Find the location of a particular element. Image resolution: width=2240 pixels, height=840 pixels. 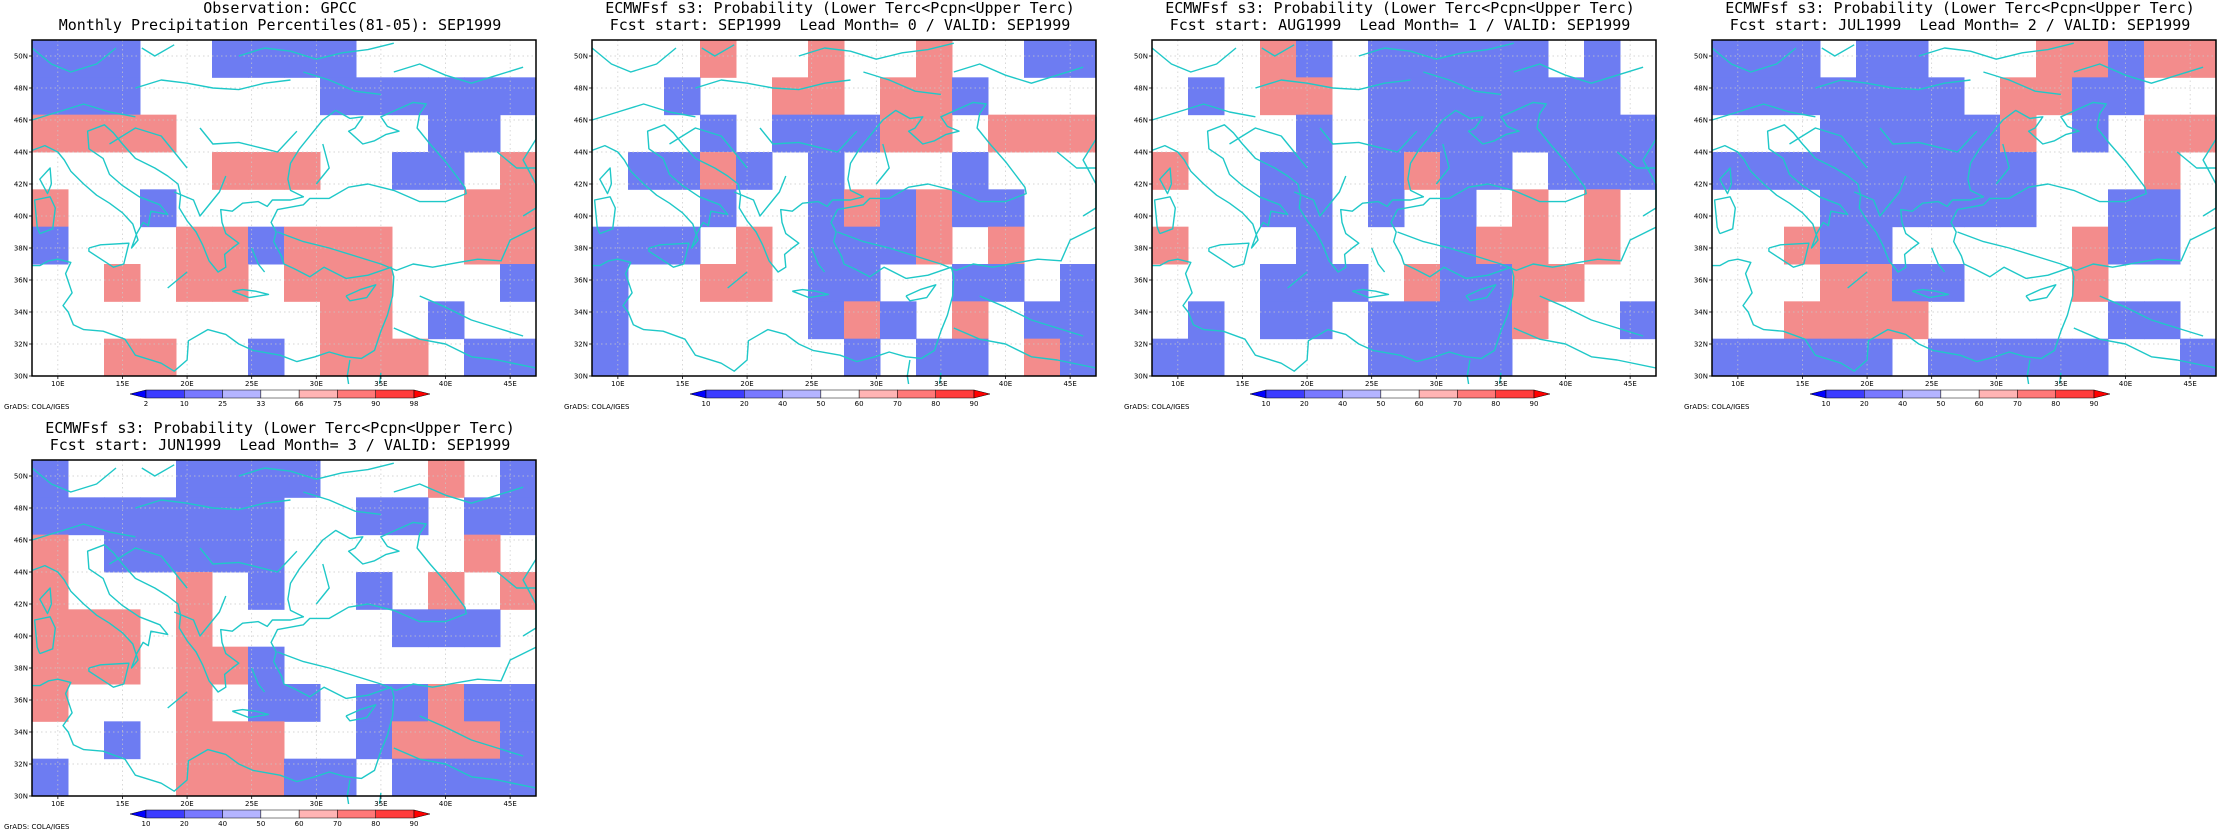

lat-tick-label: 50N is located at coordinates (21, 477).